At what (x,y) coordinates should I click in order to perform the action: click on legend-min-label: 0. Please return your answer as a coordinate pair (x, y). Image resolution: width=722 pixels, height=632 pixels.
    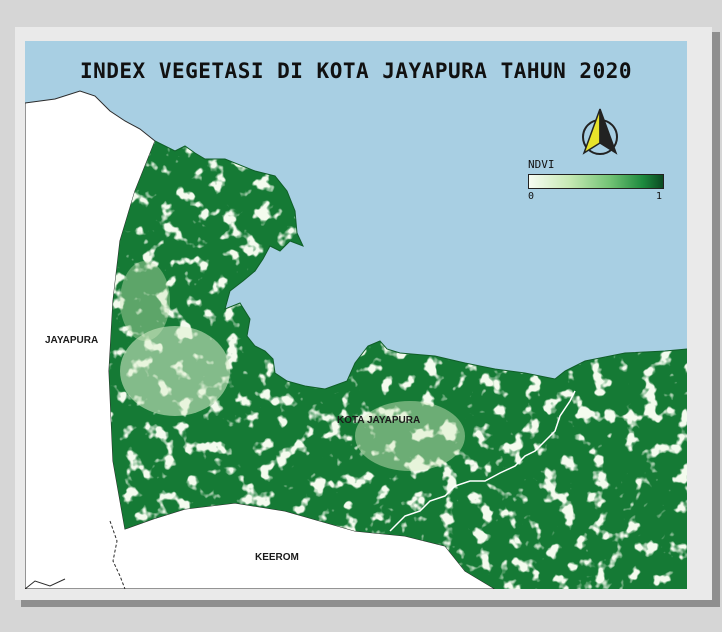
    Looking at the image, I should click on (531, 196).